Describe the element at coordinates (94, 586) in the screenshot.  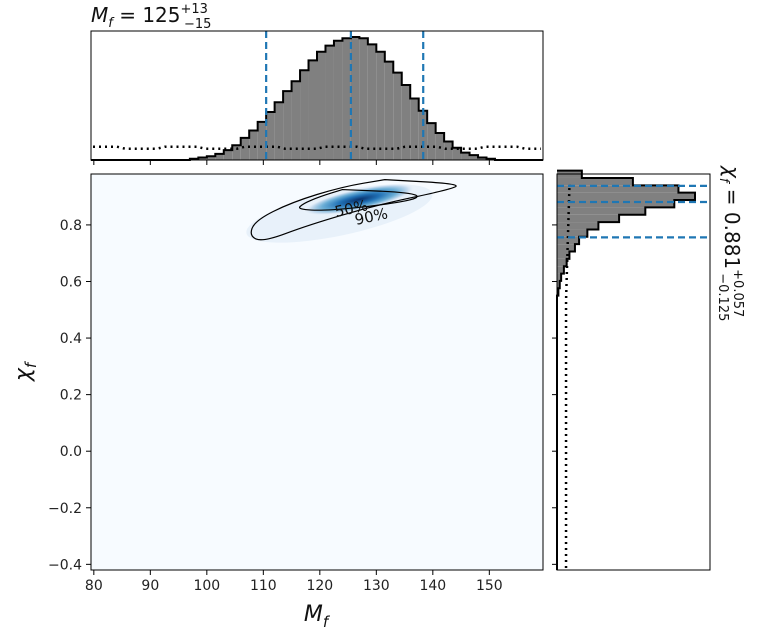
I see `x-tick-label: 80` at that location.